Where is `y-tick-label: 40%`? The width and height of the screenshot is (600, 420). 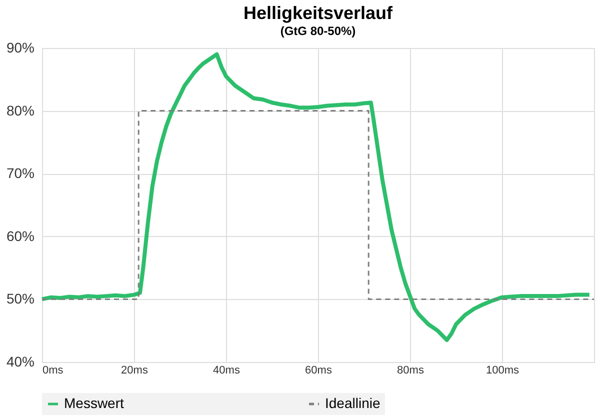 y-tick-label: 40% is located at coordinates (20, 362).